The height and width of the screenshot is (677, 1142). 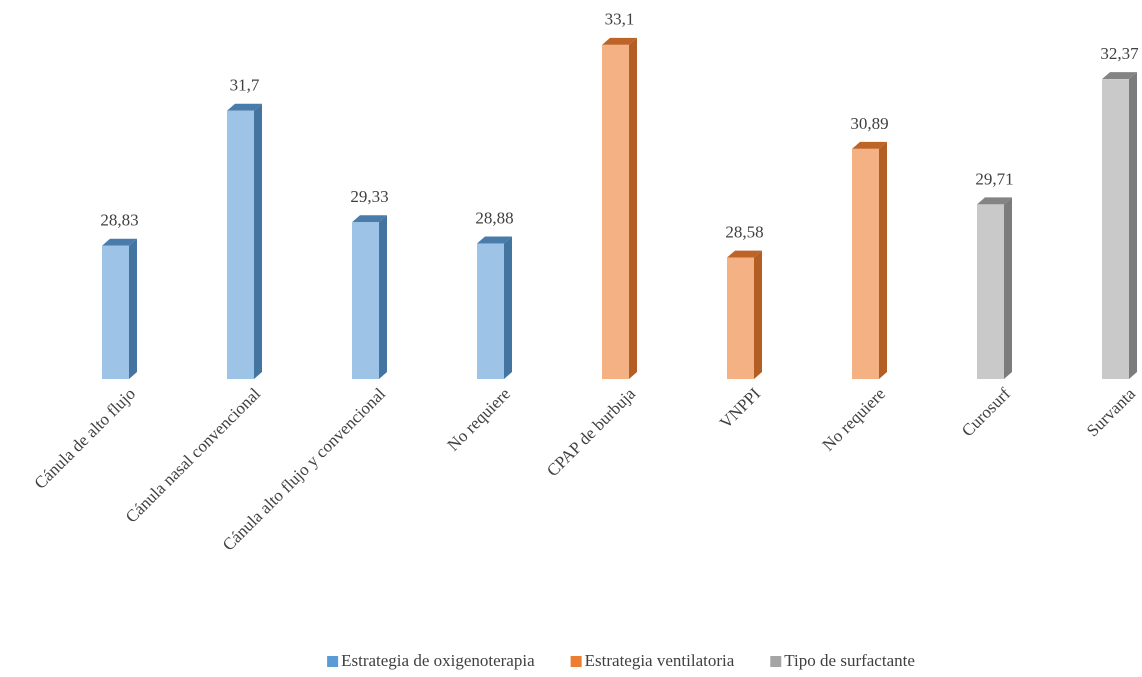 I want to click on x-tick-label: CPAP de burbuja, so click(x=591, y=432).